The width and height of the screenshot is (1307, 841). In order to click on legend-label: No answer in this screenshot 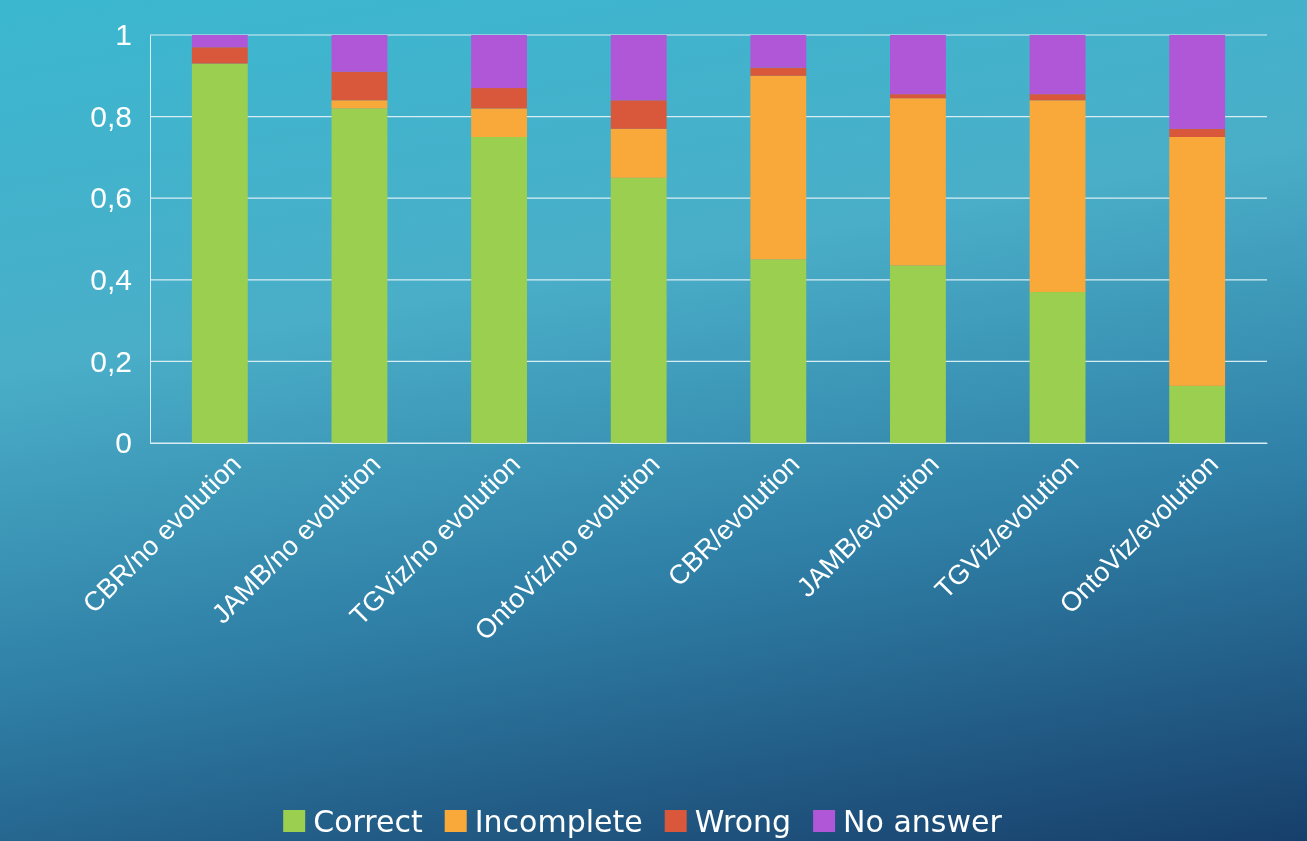, I will do `click(923, 821)`.